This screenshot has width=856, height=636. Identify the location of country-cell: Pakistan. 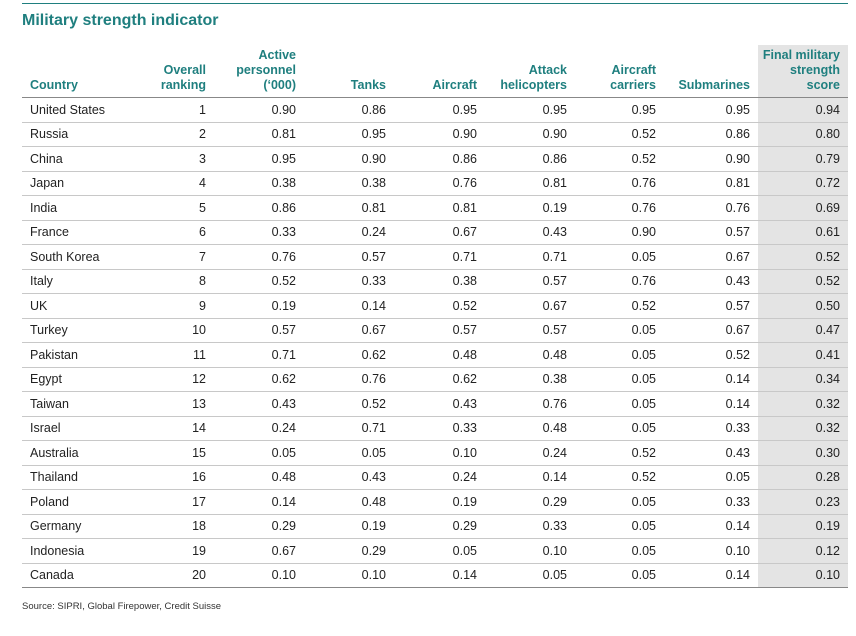
(76, 355).